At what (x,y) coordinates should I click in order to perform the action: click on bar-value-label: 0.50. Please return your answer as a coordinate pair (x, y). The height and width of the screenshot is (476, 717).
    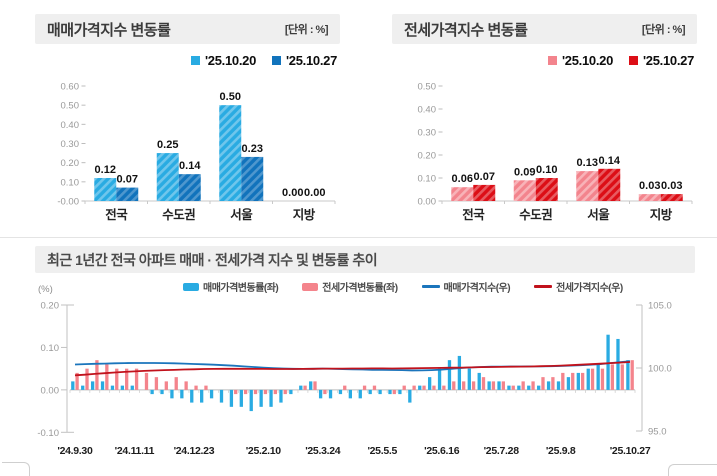
    Looking at the image, I should click on (230, 97).